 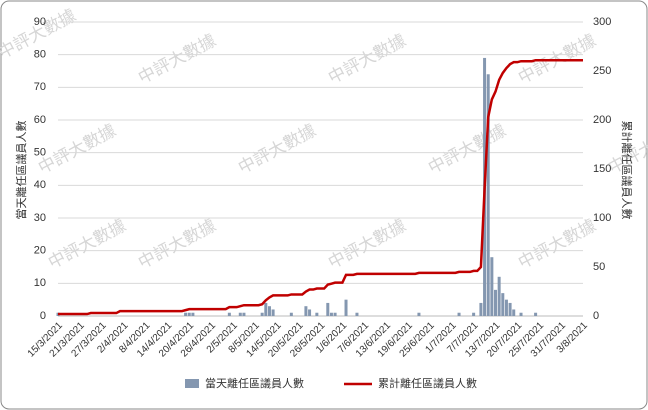 What do you see at coordinates (599, 267) in the screenshot?
I see `y2-tick-label: 50` at bounding box center [599, 267].